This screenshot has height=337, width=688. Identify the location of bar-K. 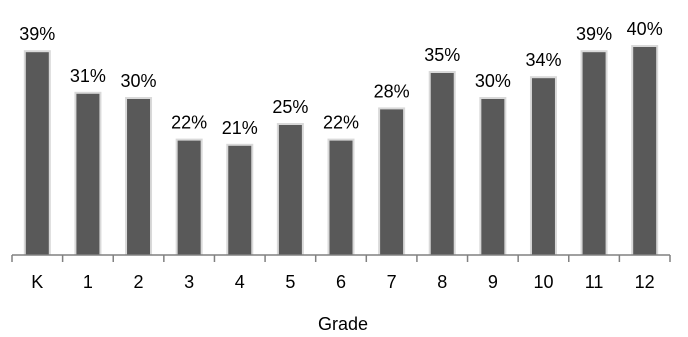
(37, 154).